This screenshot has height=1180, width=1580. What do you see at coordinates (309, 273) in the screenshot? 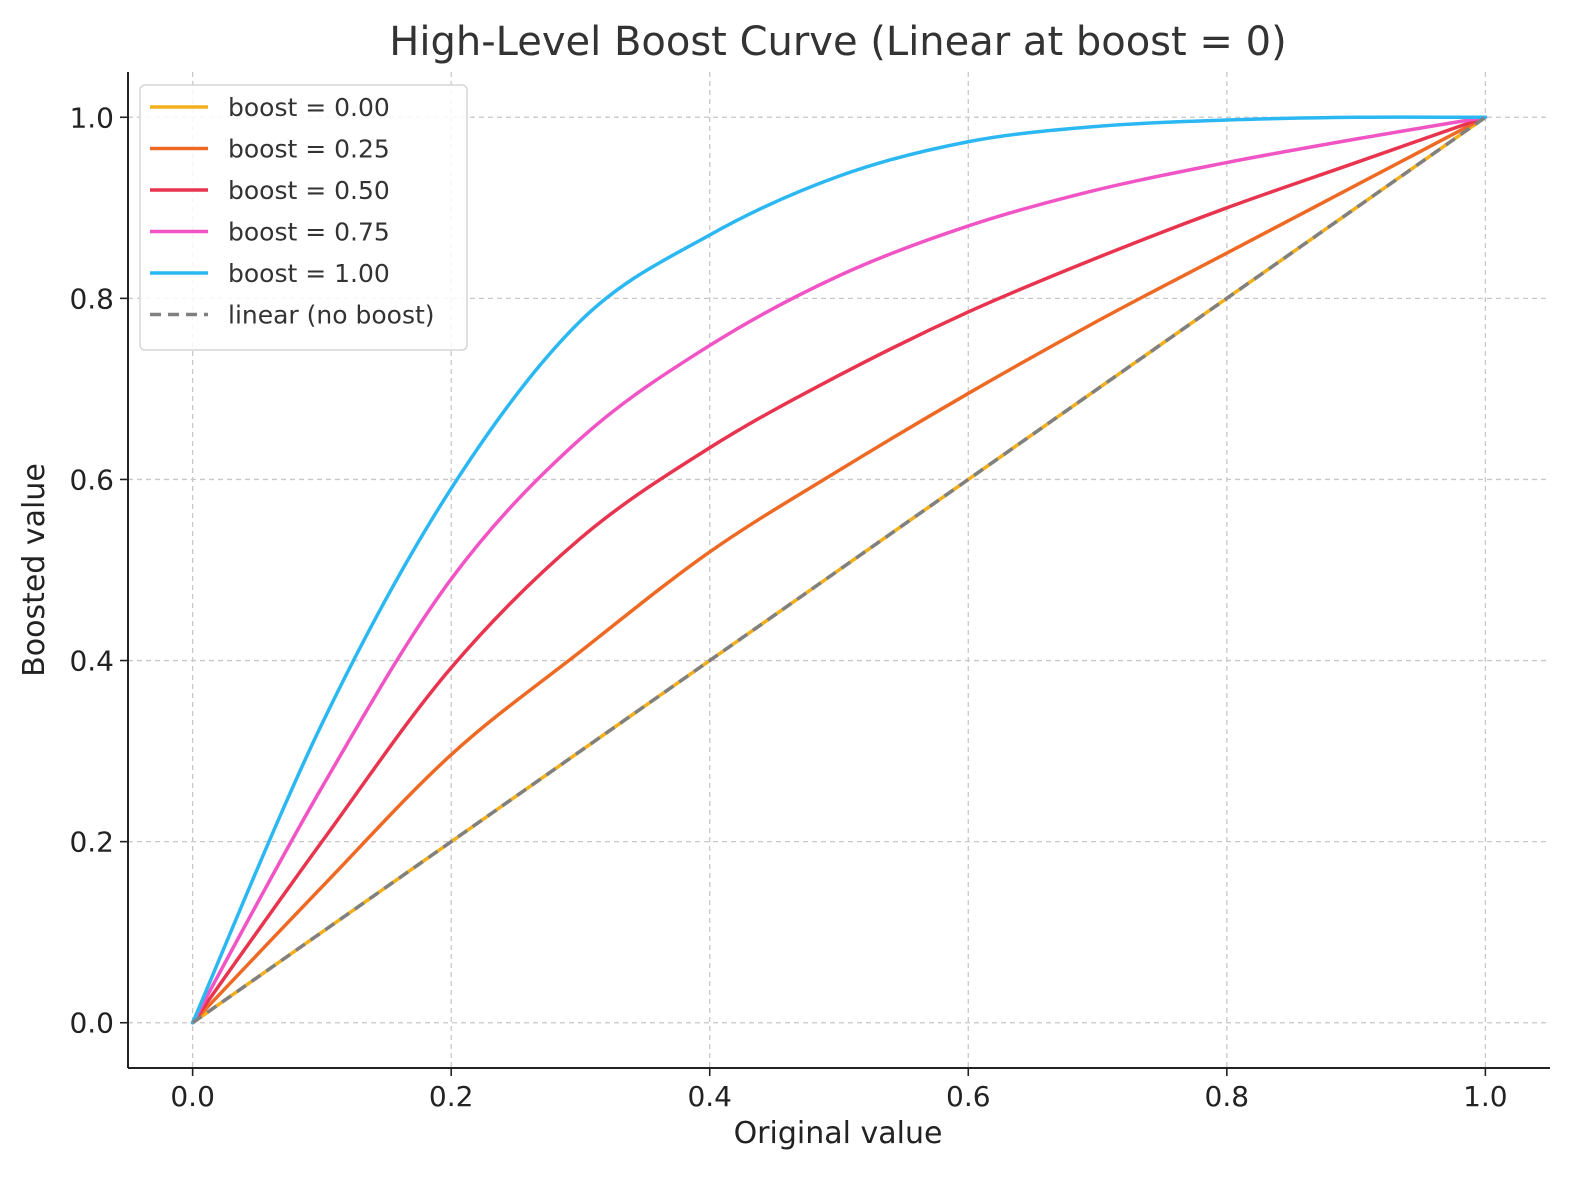
I see `legend-label: boost = 1.00` at bounding box center [309, 273].